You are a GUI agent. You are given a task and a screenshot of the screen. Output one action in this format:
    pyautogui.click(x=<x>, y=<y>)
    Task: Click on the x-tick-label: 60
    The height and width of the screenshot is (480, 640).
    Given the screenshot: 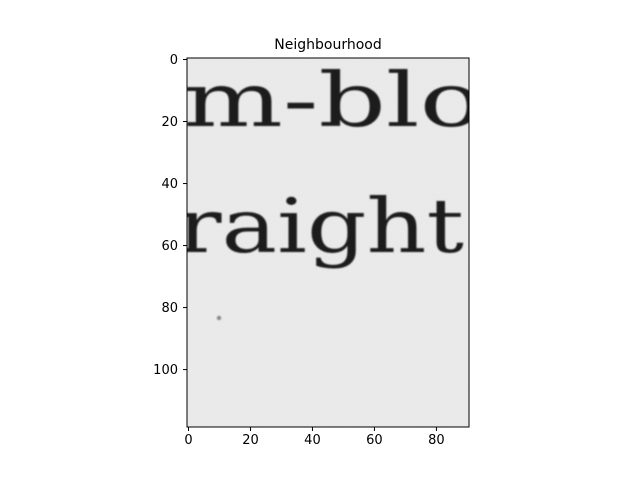 What is the action you would take?
    pyautogui.click(x=374, y=440)
    